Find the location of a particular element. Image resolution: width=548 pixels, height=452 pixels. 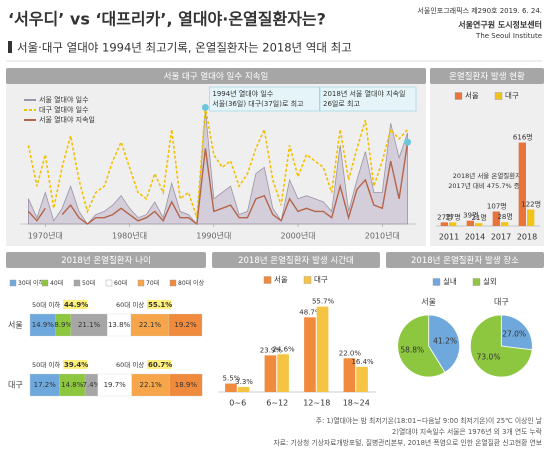

value-label: 21.1% is located at coordinates (89, 325).